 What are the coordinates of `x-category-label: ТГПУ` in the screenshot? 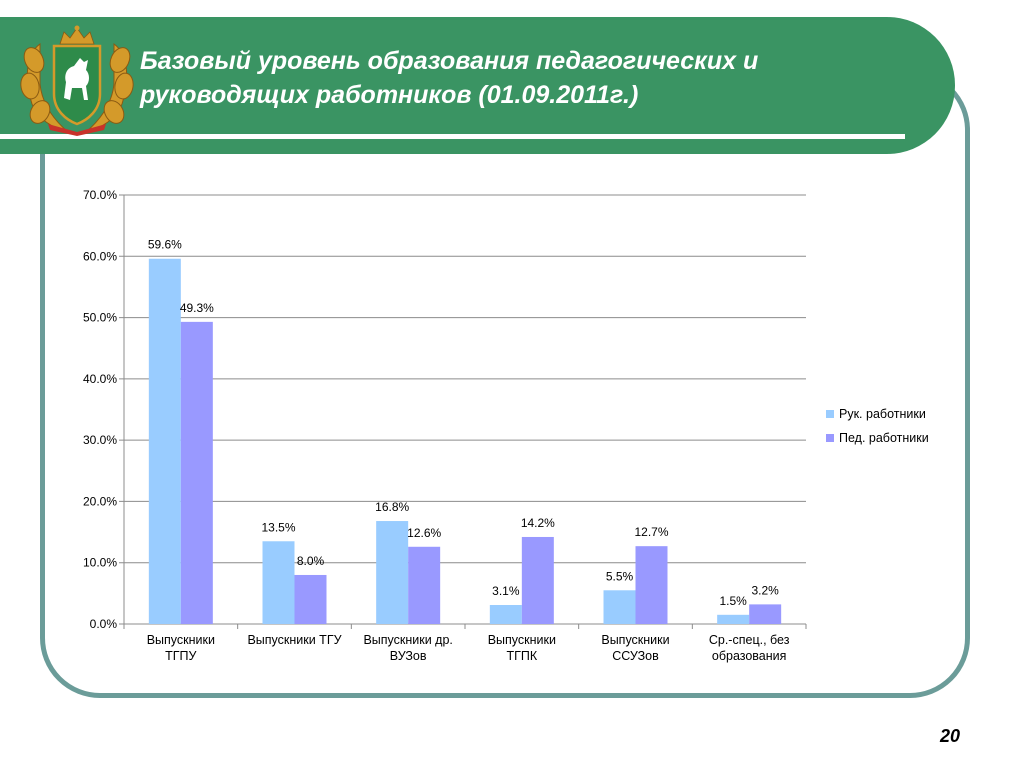 It's located at (180, 656).